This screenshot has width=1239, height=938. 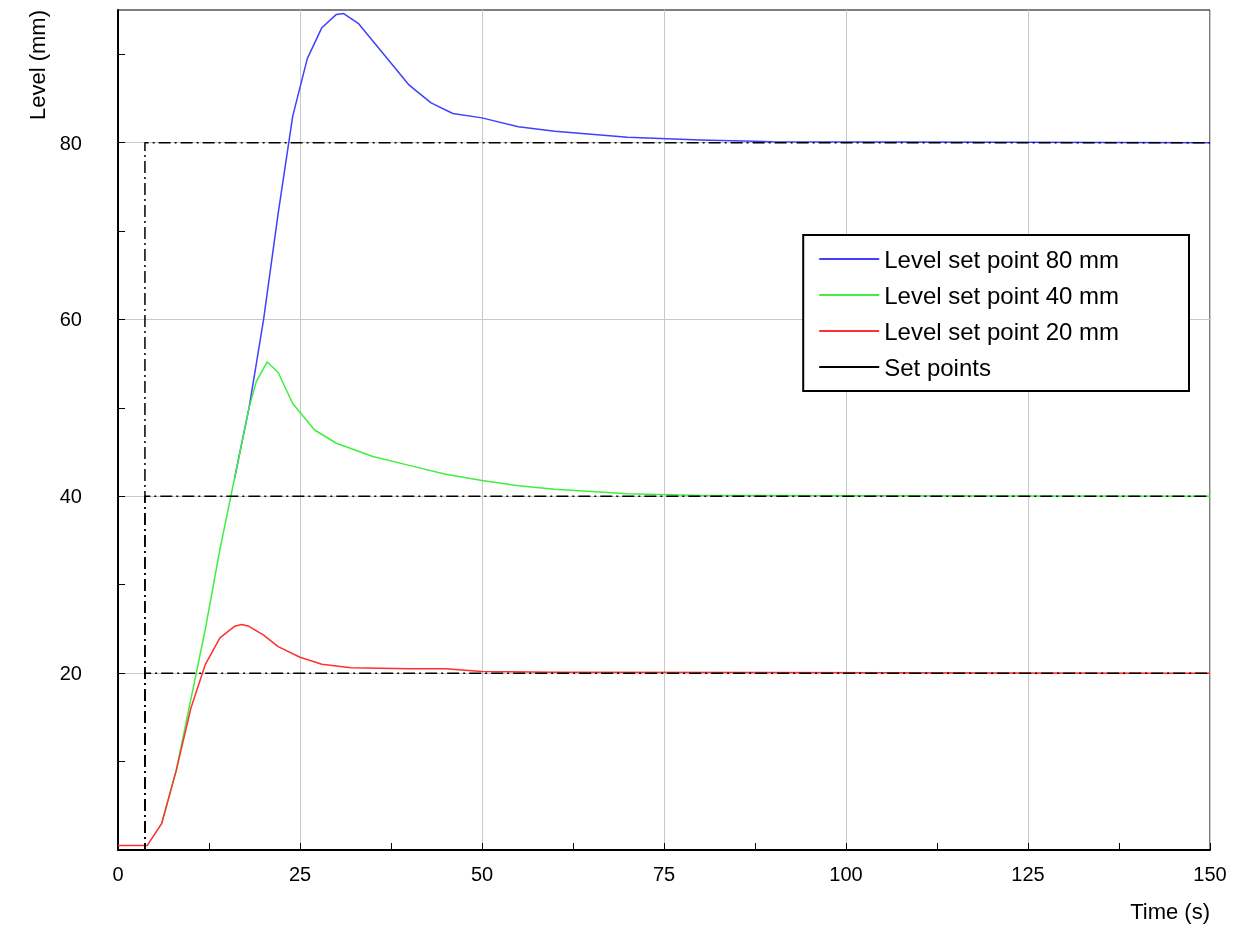 I want to click on y-tick-label: 60, so click(x=70, y=319).